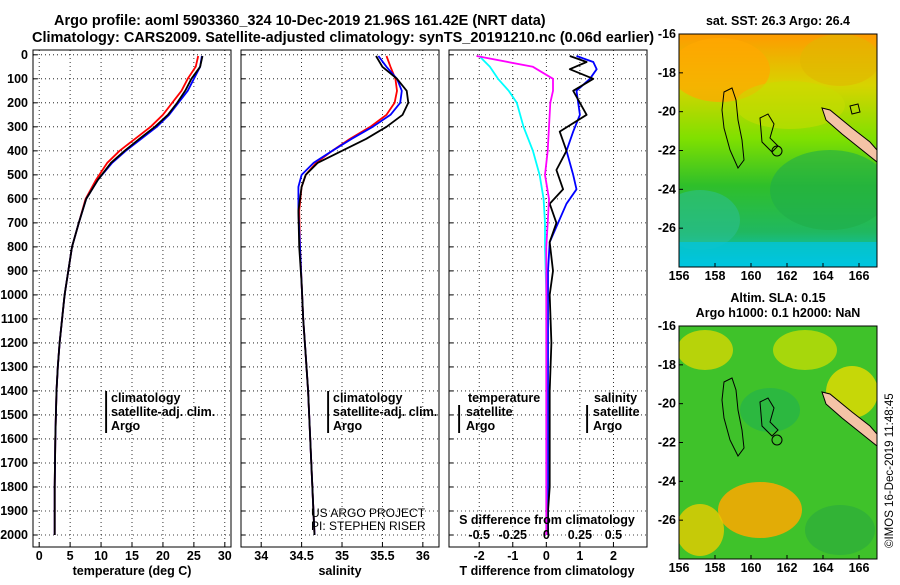  What do you see at coordinates (616, 412) in the screenshot?
I see `legend-label-s-satellite: satellite` at bounding box center [616, 412].